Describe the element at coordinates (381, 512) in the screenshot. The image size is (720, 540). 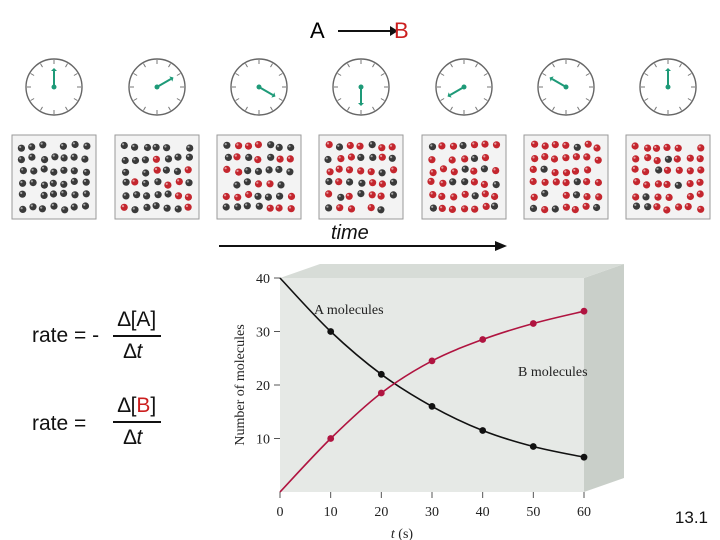
I see `x-tick-label: 20` at that location.